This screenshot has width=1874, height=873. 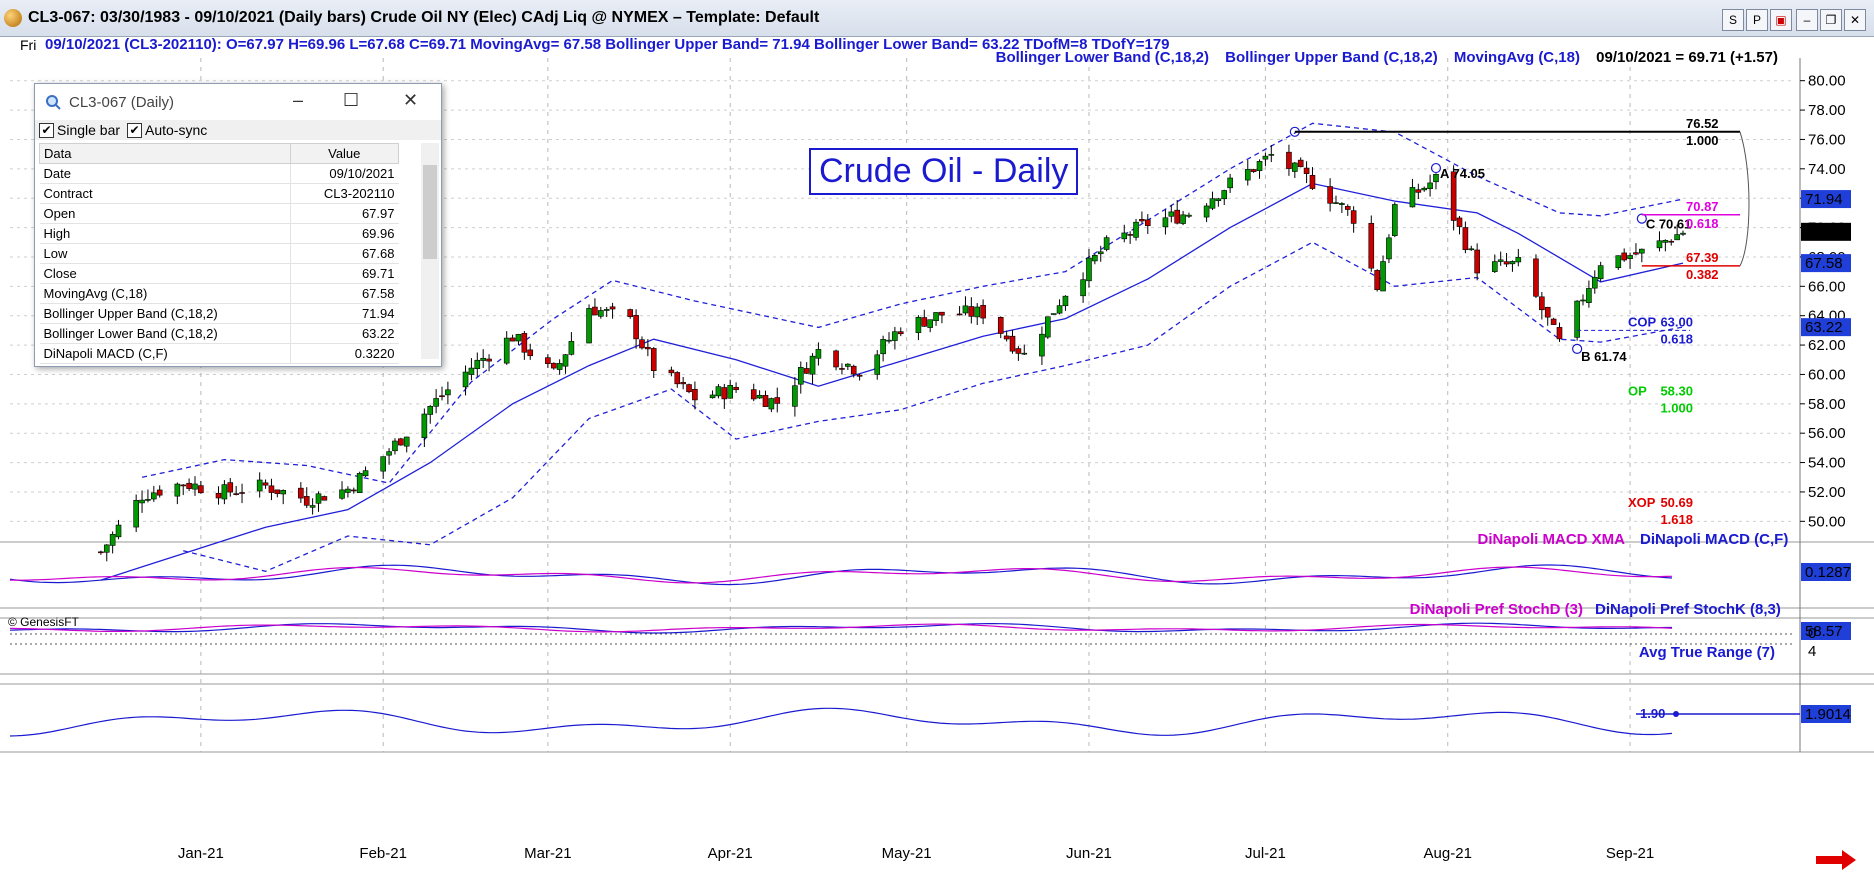 I want to click on atr-value-tag, so click(x=1826, y=714).